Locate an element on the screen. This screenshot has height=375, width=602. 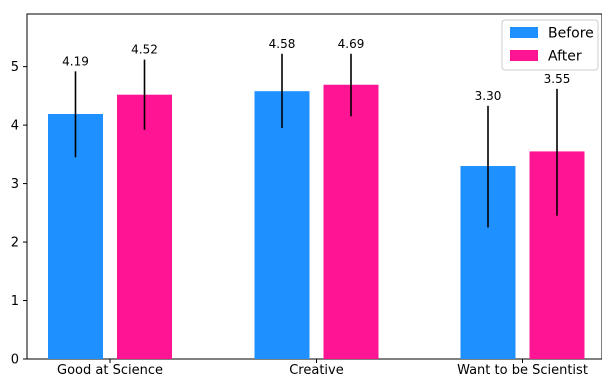
data-label: 4.52 is located at coordinates (144, 50).